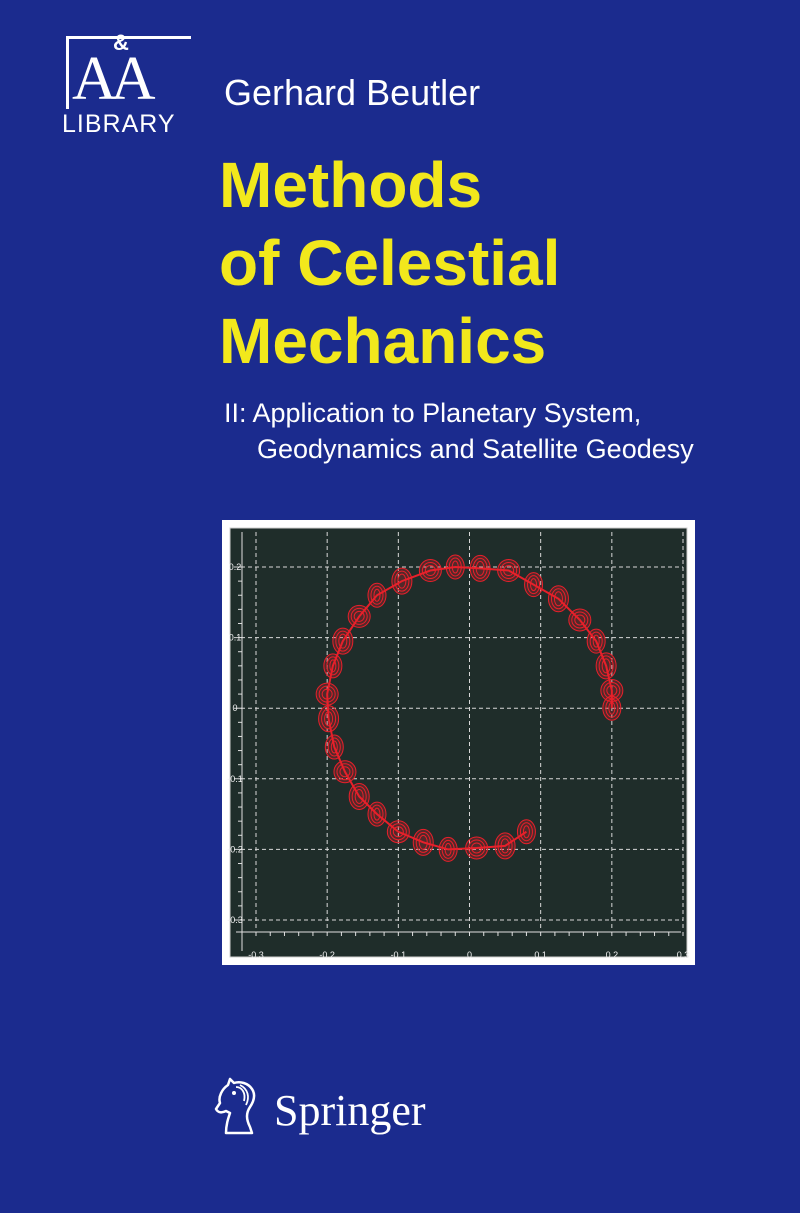 Image resolution: width=800 pixels, height=1213 pixels. I want to click on y-tick-label: -0.1, so click(235, 779).